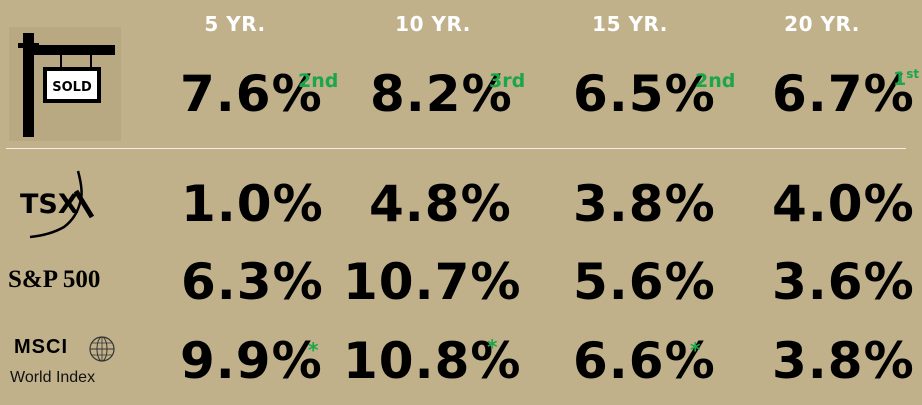 The width and height of the screenshot is (922, 405). I want to click on header-15yr: 15 YR., so click(630, 24).